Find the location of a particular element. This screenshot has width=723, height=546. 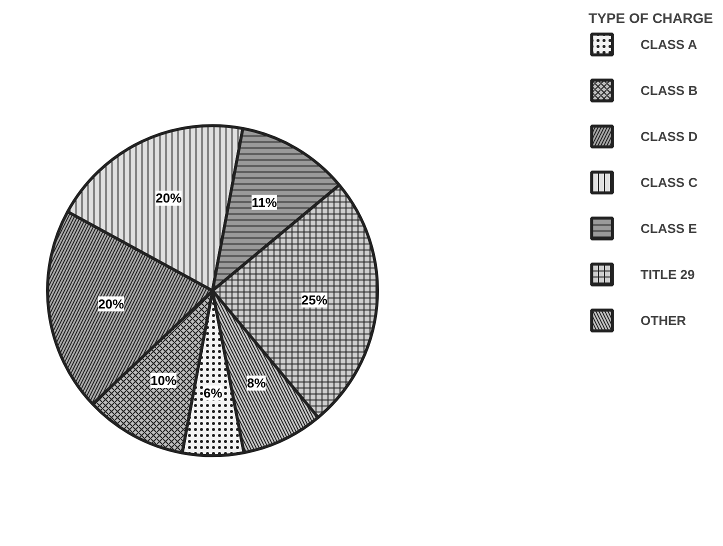

legend-label: OTHER is located at coordinates (663, 320).